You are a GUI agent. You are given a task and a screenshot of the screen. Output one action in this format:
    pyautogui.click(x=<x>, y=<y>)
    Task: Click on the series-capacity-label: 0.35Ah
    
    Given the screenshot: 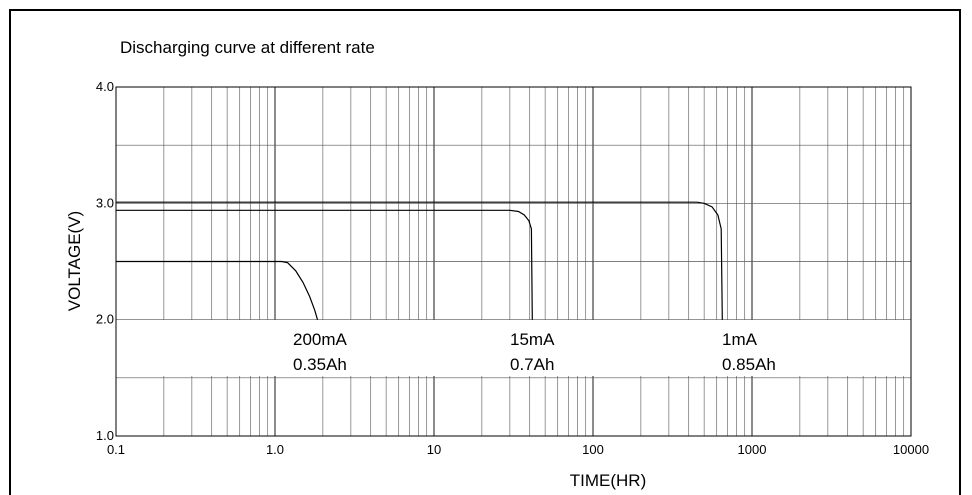 What is the action you would take?
    pyautogui.click(x=320, y=364)
    